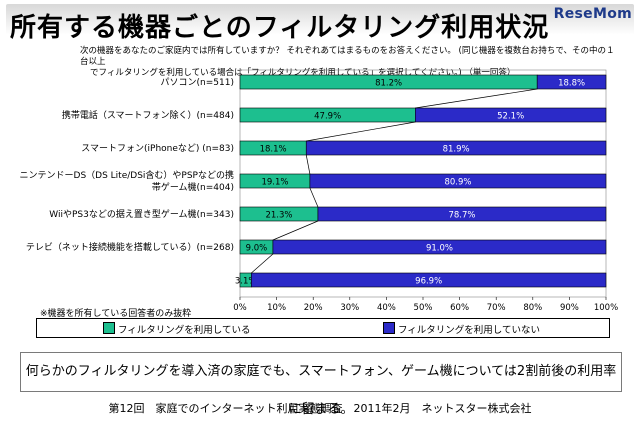 Image resolution: width=640 pixels, height=429 pixels. What do you see at coordinates (197, 82) in the screenshot?
I see `category-label: パソコン(n=511)` at bounding box center [197, 82].